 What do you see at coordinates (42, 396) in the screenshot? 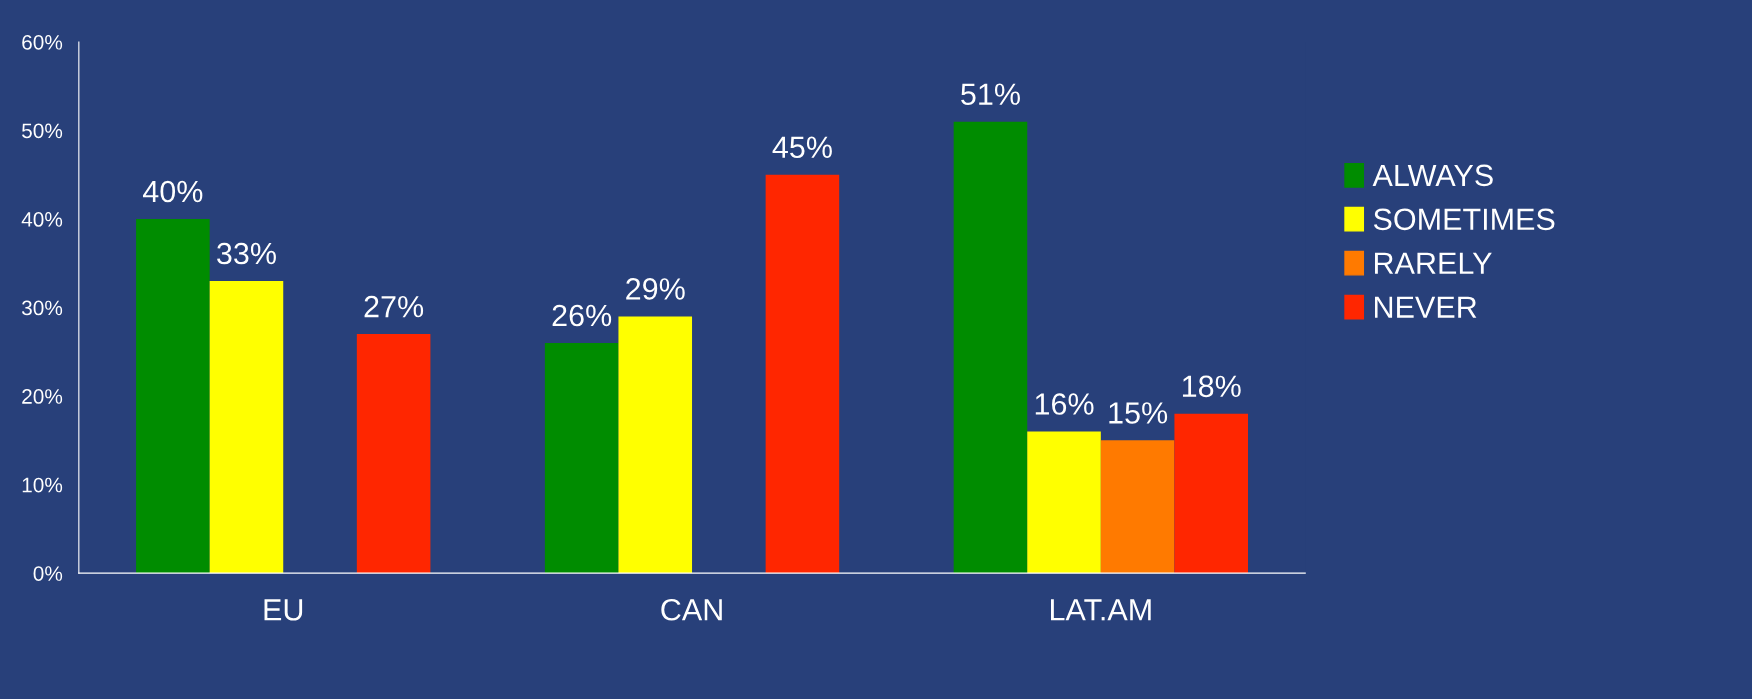
I see `y-tick-label: 20%` at bounding box center [42, 396].